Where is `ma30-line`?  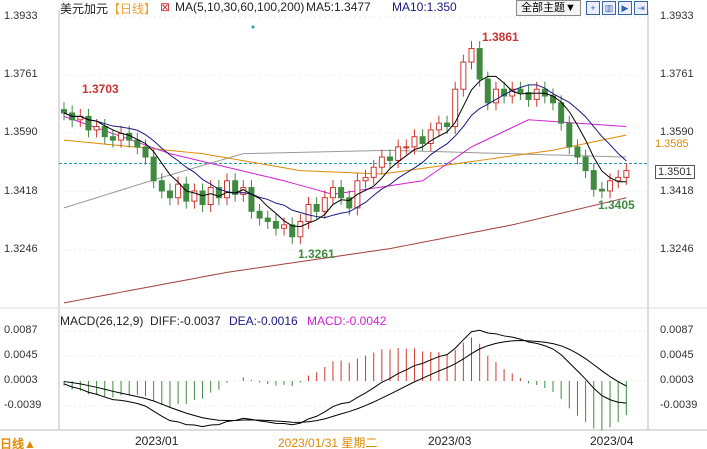
ma30-line is located at coordinates (345, 155).